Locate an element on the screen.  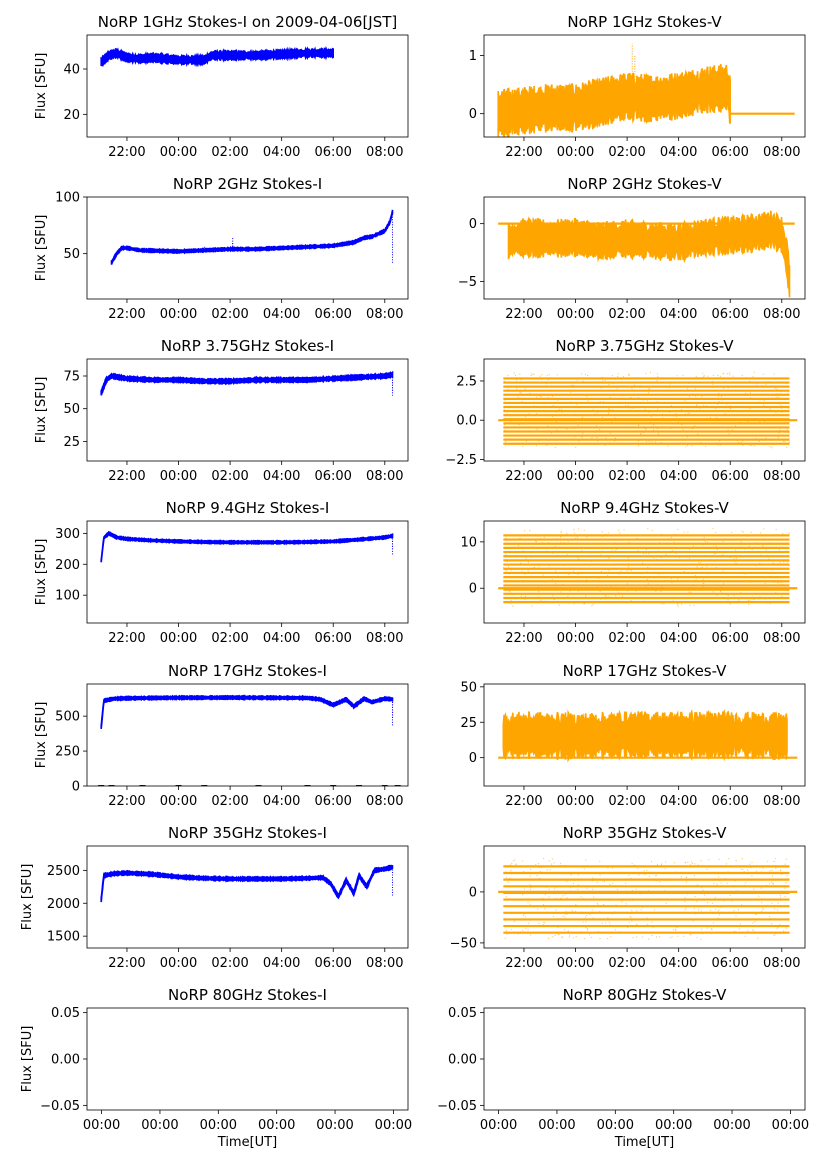
data-series is located at coordinates (648, 898).